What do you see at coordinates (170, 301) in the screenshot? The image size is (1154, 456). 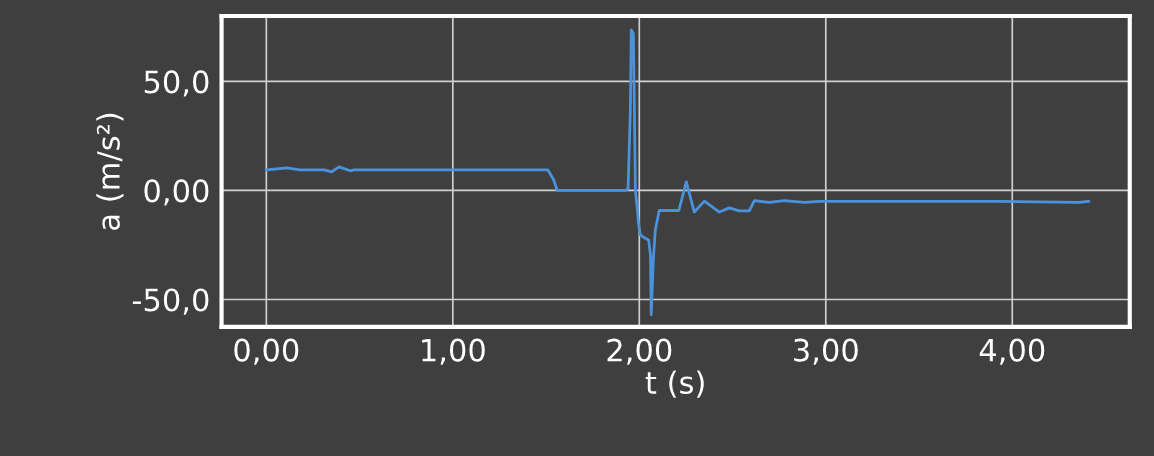 I see `y-tick-label: -50,0` at bounding box center [170, 301].